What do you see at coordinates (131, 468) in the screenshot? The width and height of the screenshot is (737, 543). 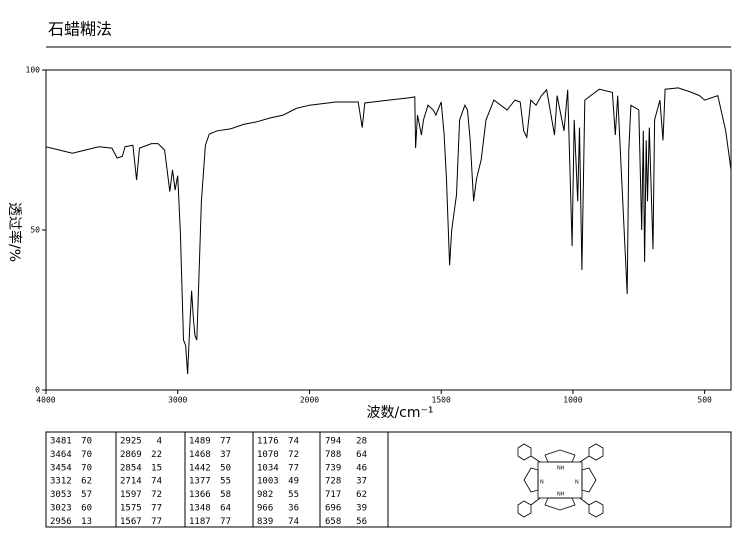 I see `peak-wavenumber: 2854` at bounding box center [131, 468].